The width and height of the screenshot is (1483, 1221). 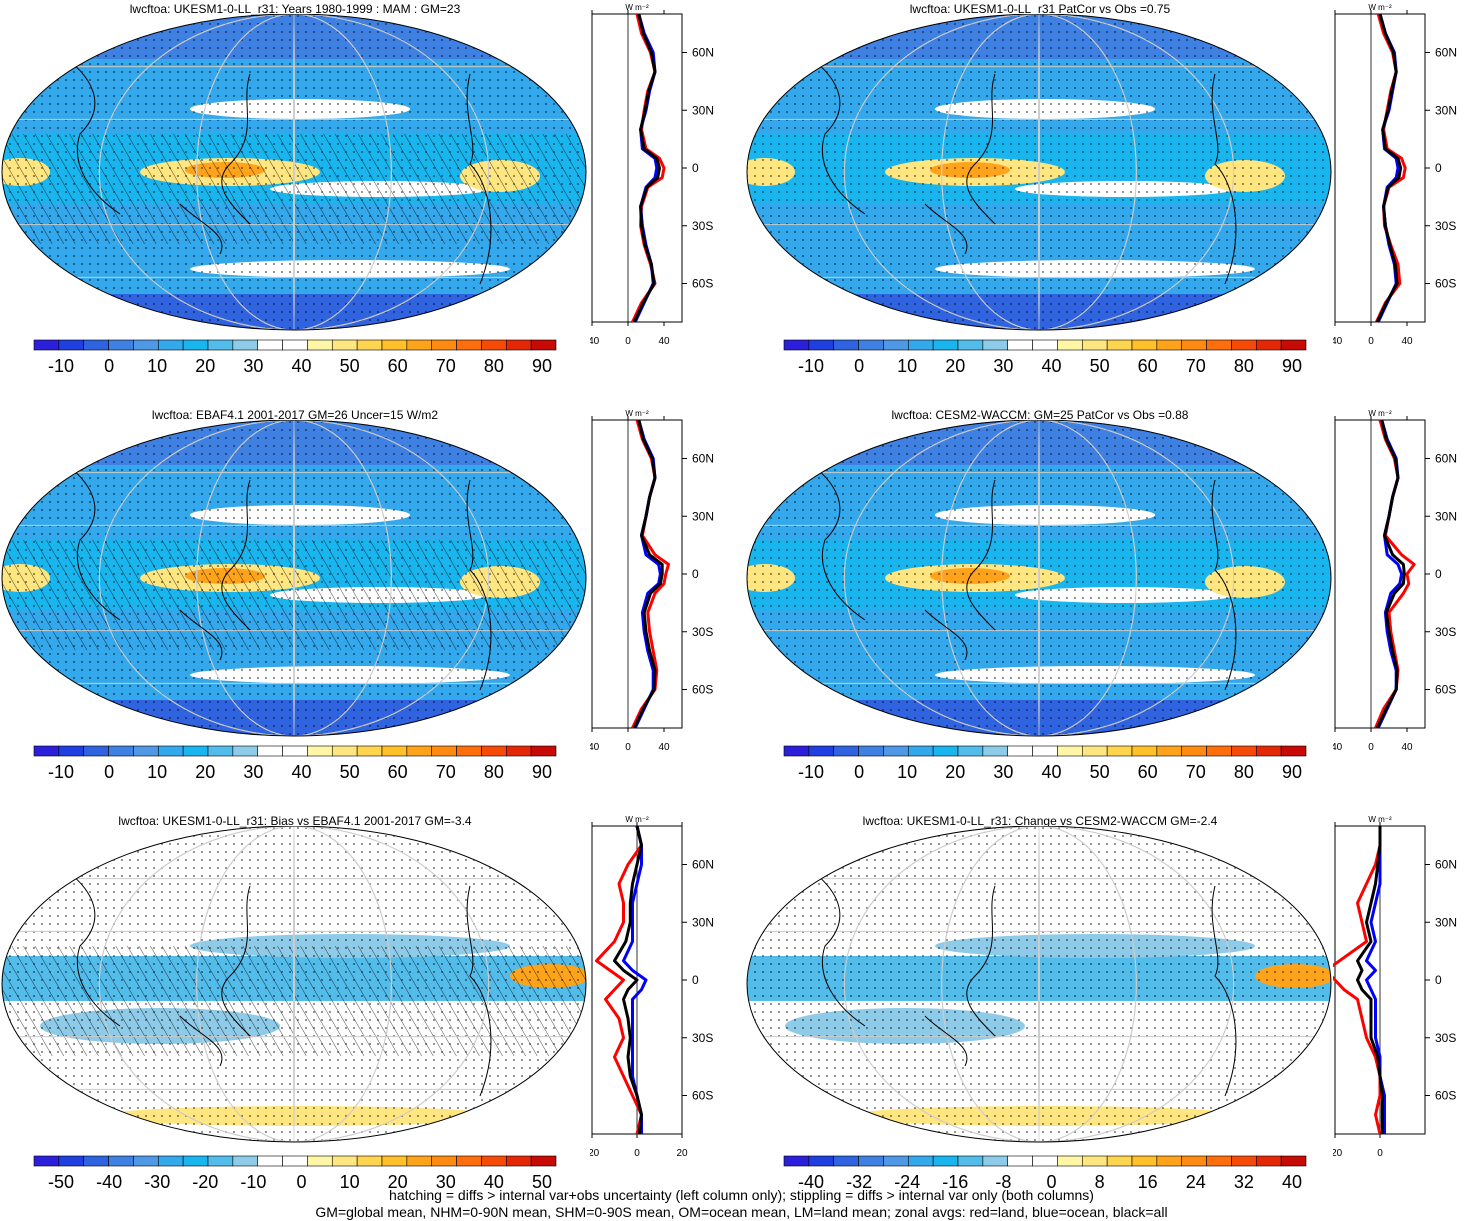 What do you see at coordinates (955, 1182) in the screenshot?
I see `colorbar-tick-label: -16` at bounding box center [955, 1182].